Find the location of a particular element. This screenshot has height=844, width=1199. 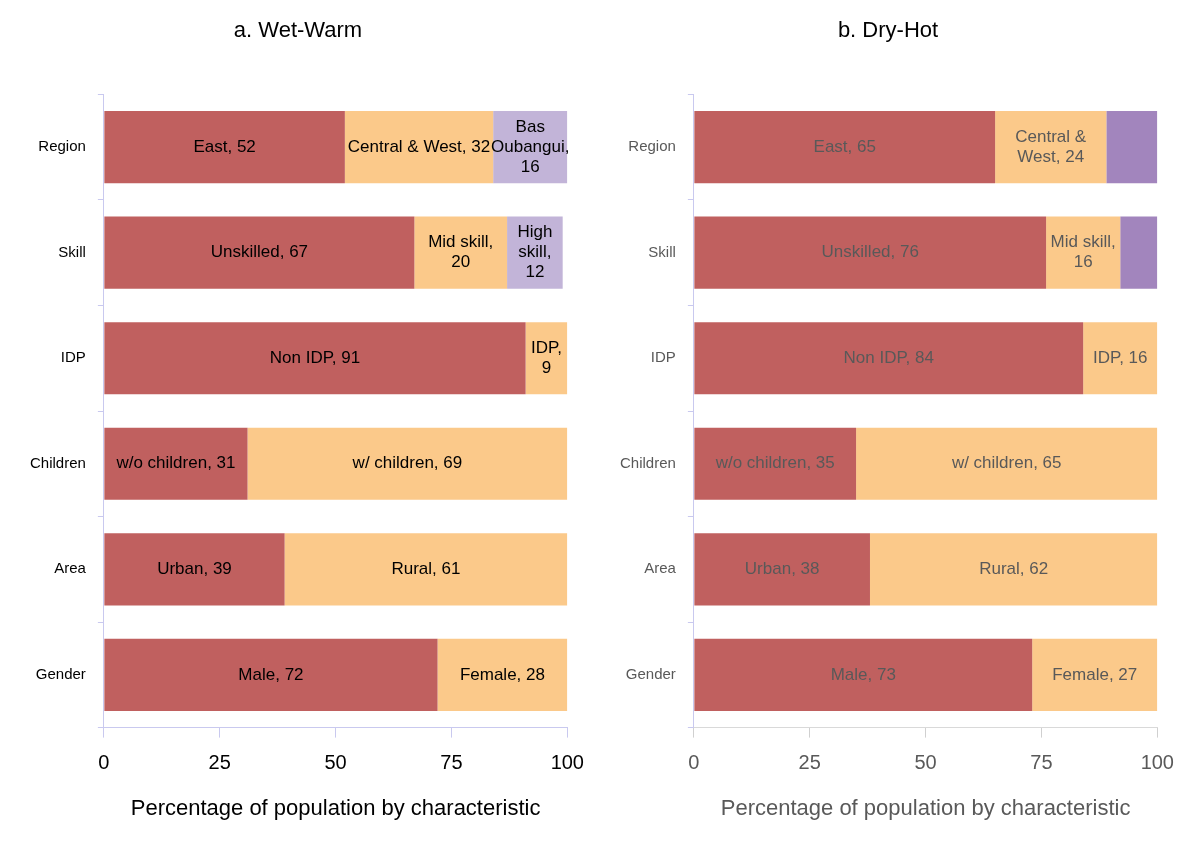

data-label: Male, 73 is located at coordinates (863, 674).